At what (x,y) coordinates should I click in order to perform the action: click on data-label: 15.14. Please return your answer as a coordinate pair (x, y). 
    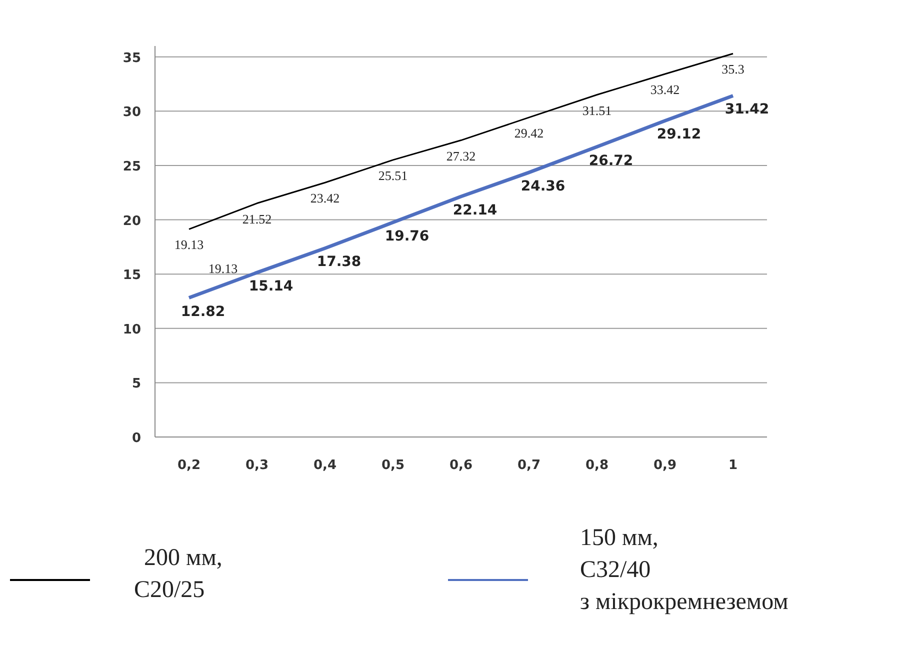
    Looking at the image, I should click on (271, 286).